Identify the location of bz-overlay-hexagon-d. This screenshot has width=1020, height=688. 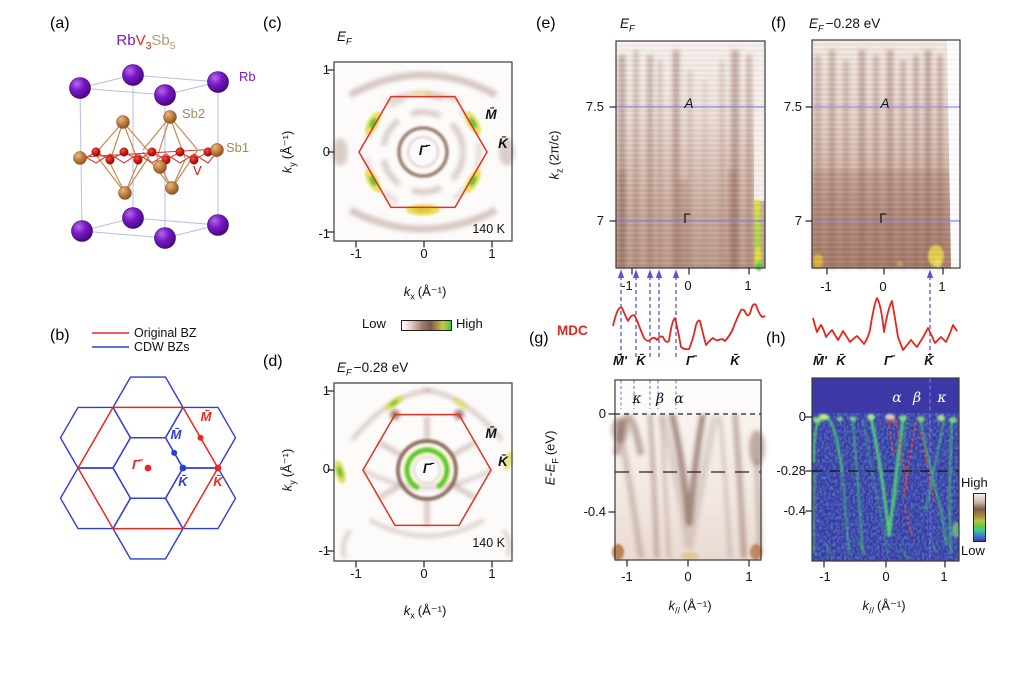
(427, 470).